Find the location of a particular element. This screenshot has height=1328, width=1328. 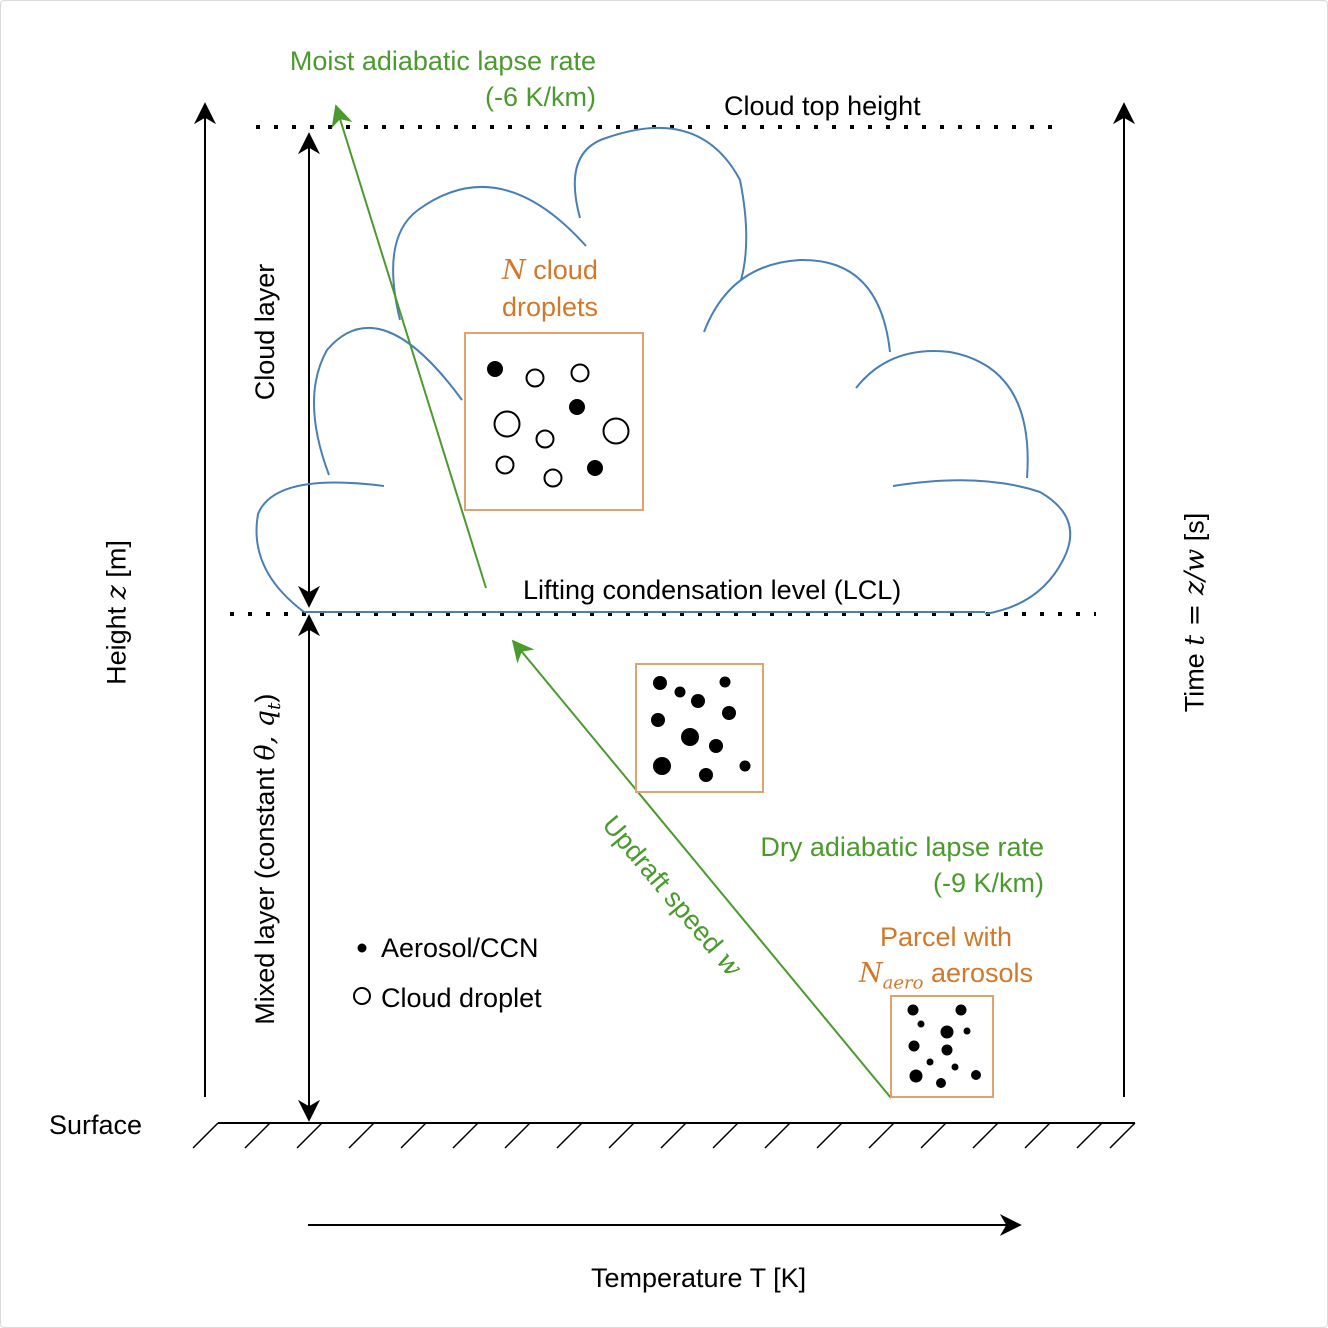

legend-droplet-circle is located at coordinates (362, 996).